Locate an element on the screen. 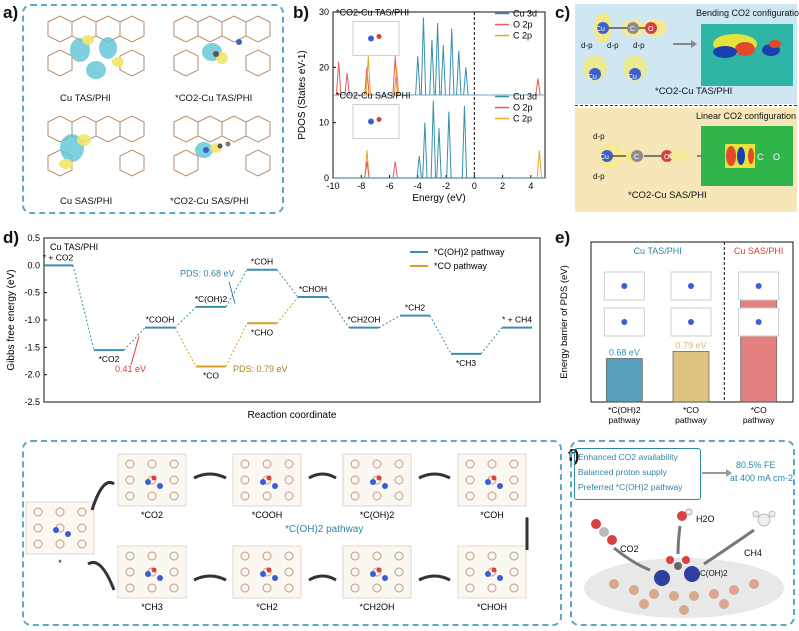 The image size is (799, 631). category-label: *C(OH)2 is located at coordinates (624, 410).